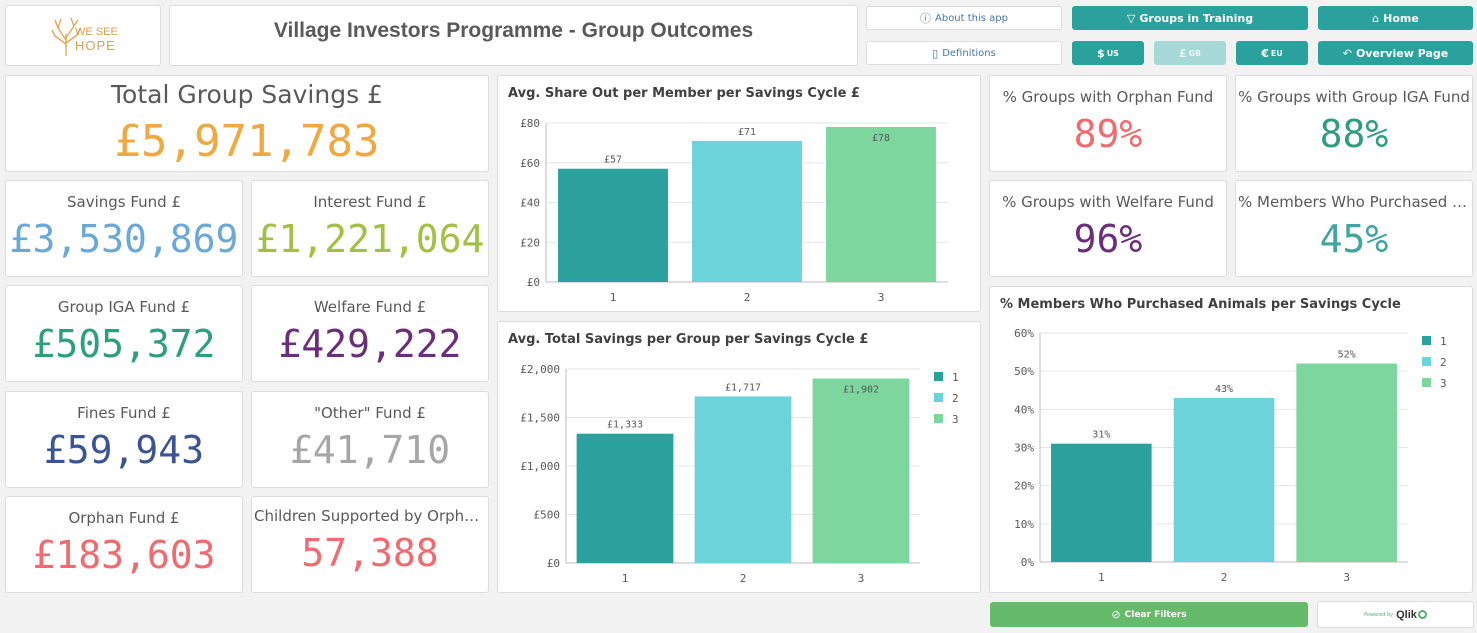  What do you see at coordinates (613, 160) in the screenshot?
I see `data-label: £57` at bounding box center [613, 160].